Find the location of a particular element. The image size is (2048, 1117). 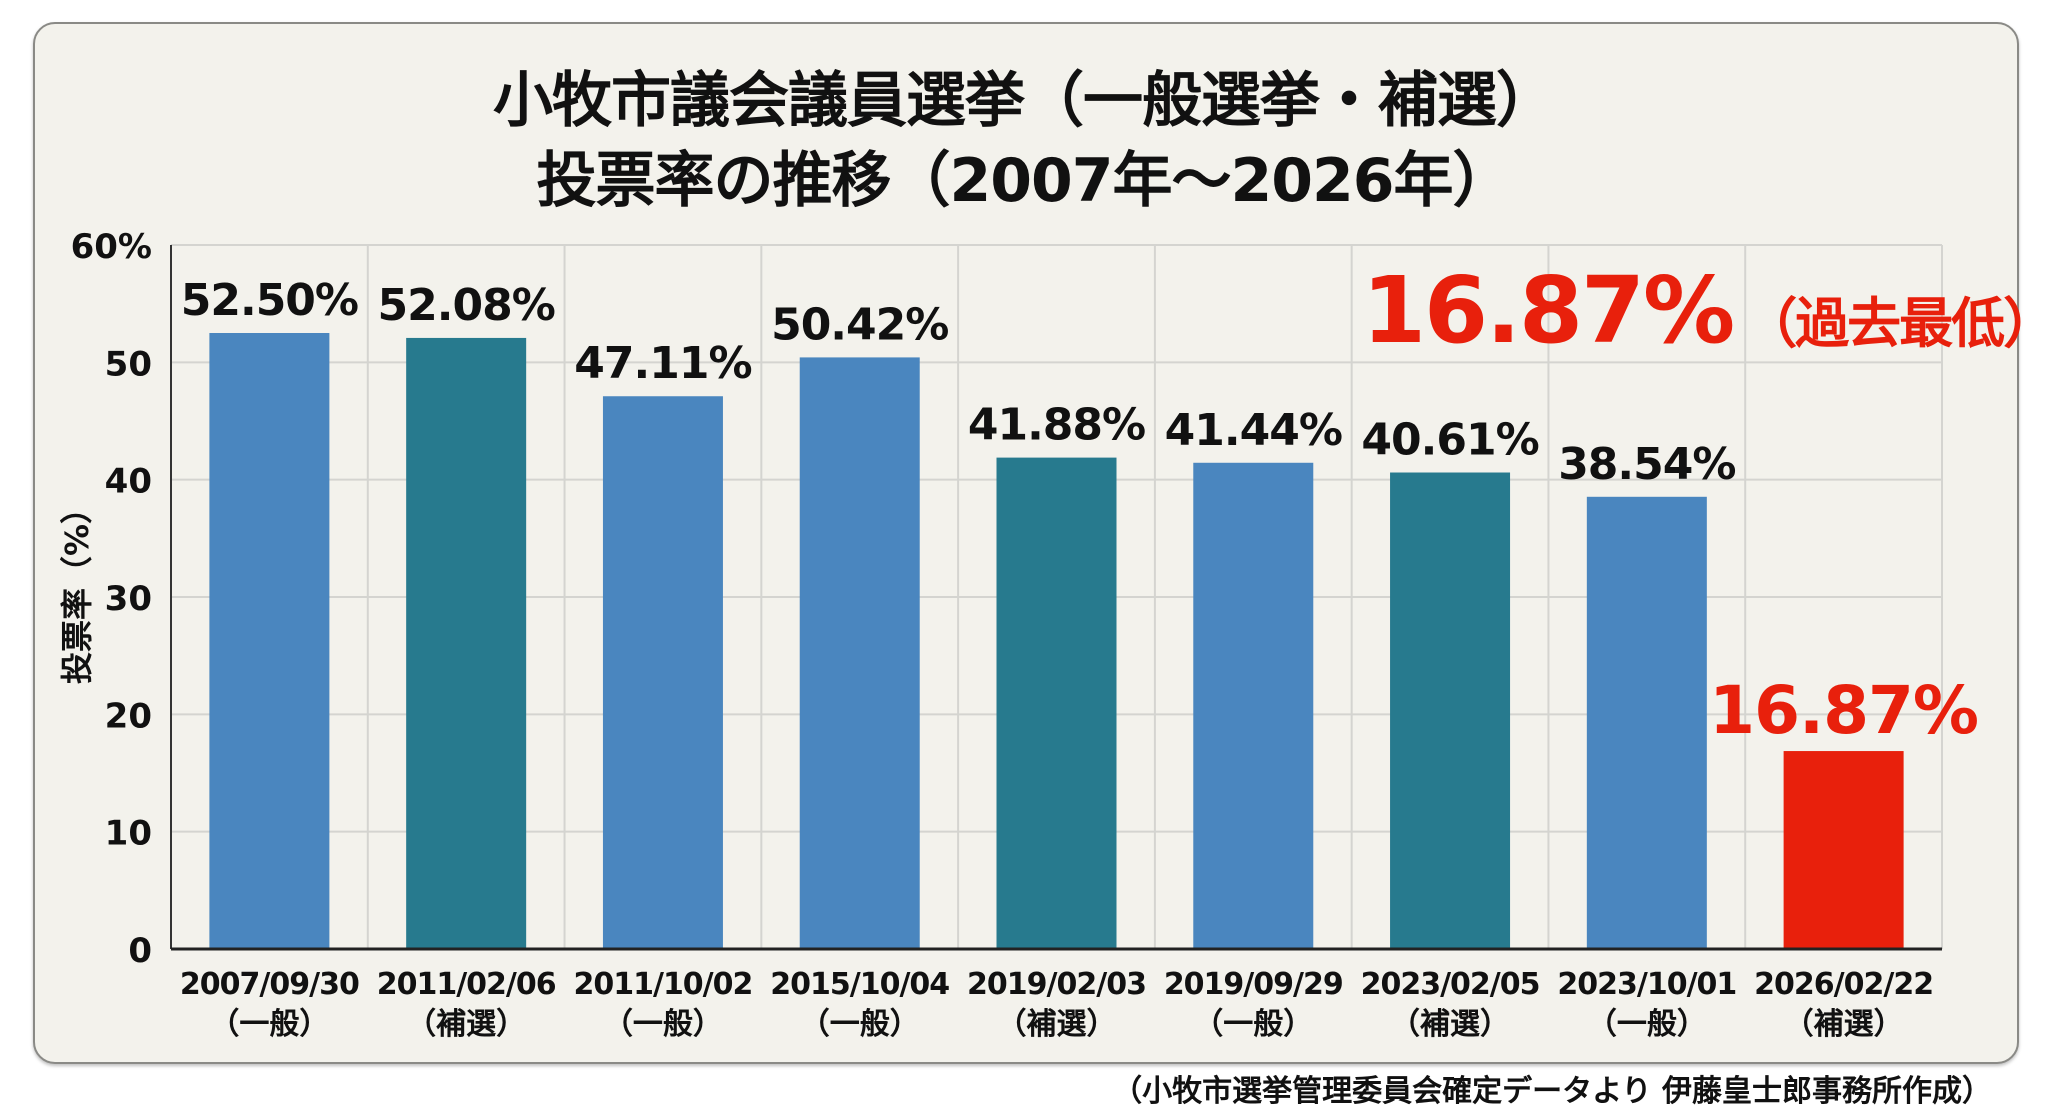

lowest-annotation: 16.87% （過去最低） is located at coordinates (1705, 310).